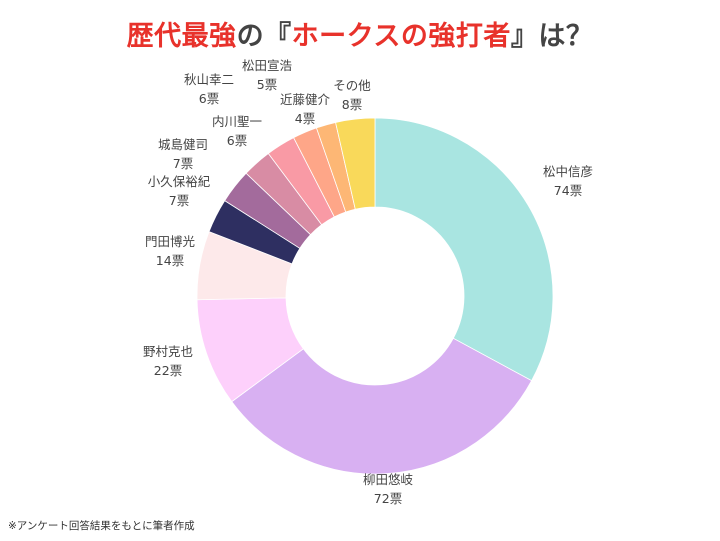 The width and height of the screenshot is (720, 541). What do you see at coordinates (179, 200) in the screenshot?
I see `slice-value-5: 7票` at bounding box center [179, 200].